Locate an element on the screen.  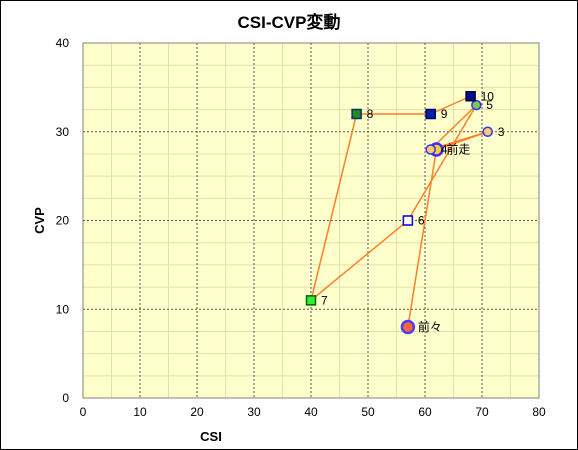
y-axis-label: CVP is located at coordinates (39, 220).